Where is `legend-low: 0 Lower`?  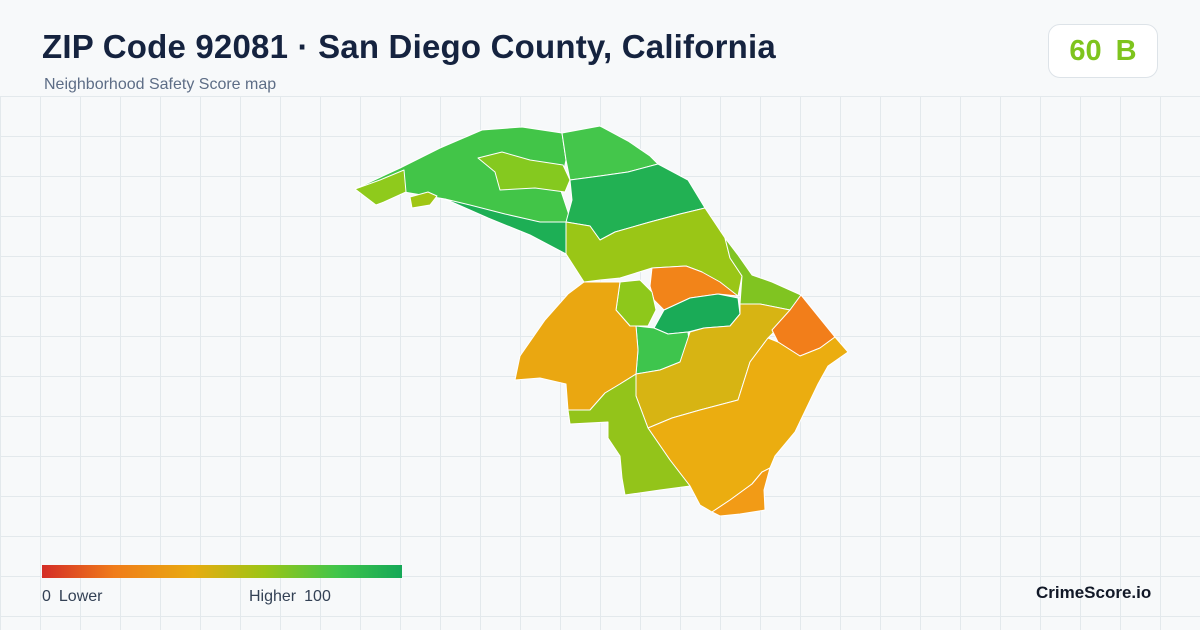
legend-low: 0 Lower is located at coordinates (72, 597).